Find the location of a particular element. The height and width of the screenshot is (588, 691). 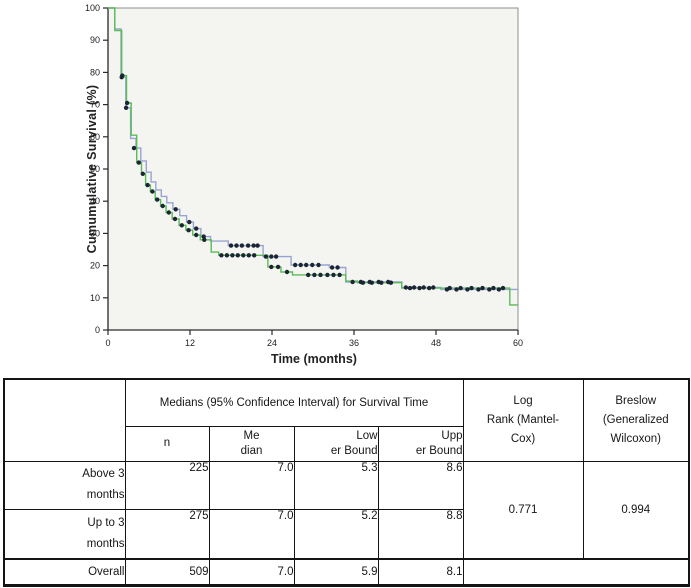

x-tick-label: 0 is located at coordinates (107, 343).